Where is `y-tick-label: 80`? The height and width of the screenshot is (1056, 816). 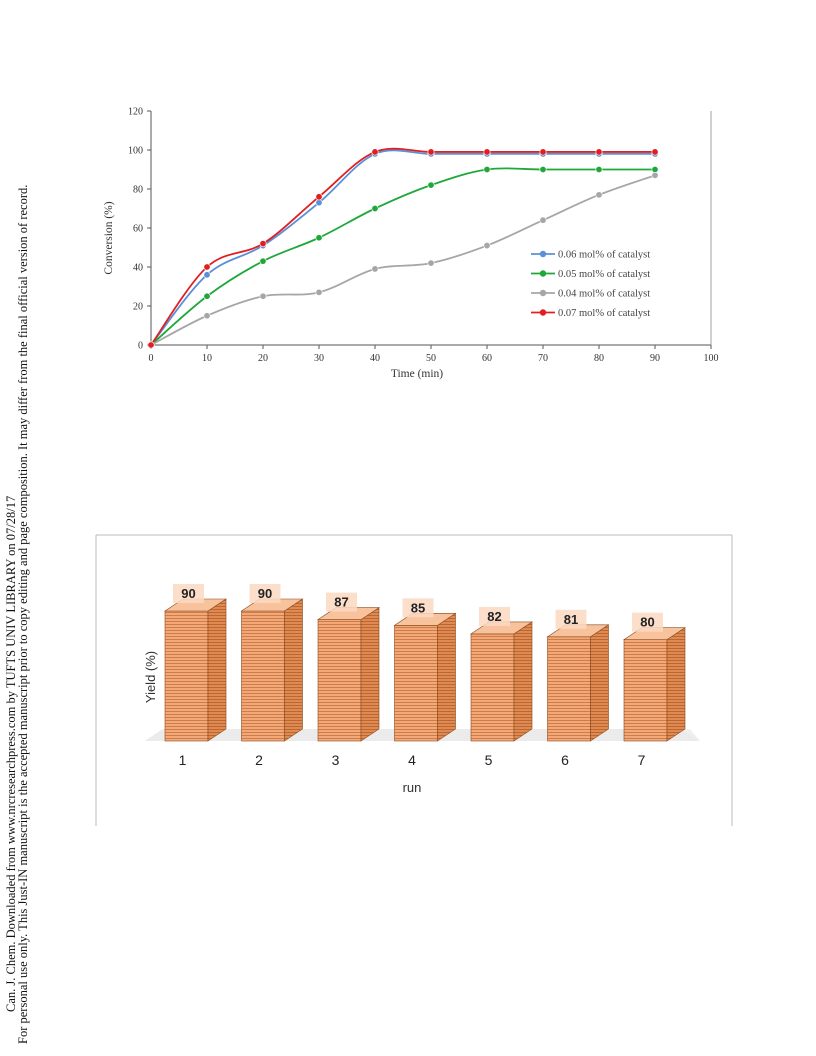 y-tick-label: 80 is located at coordinates (138, 190).